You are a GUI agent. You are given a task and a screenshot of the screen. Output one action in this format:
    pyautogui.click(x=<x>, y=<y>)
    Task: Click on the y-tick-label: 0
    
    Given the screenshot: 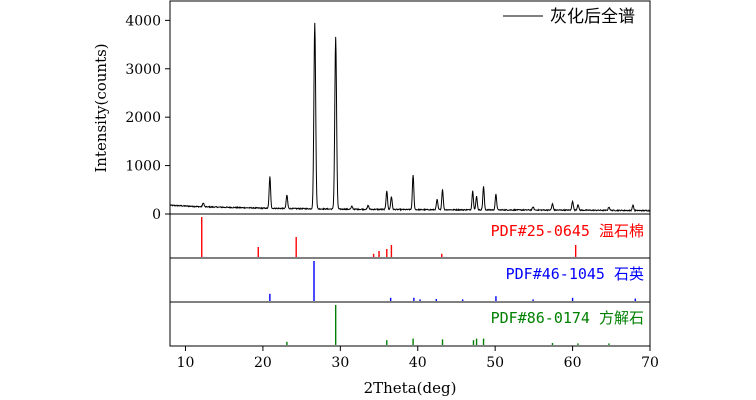 What is the action you would take?
    pyautogui.click(x=156, y=215)
    